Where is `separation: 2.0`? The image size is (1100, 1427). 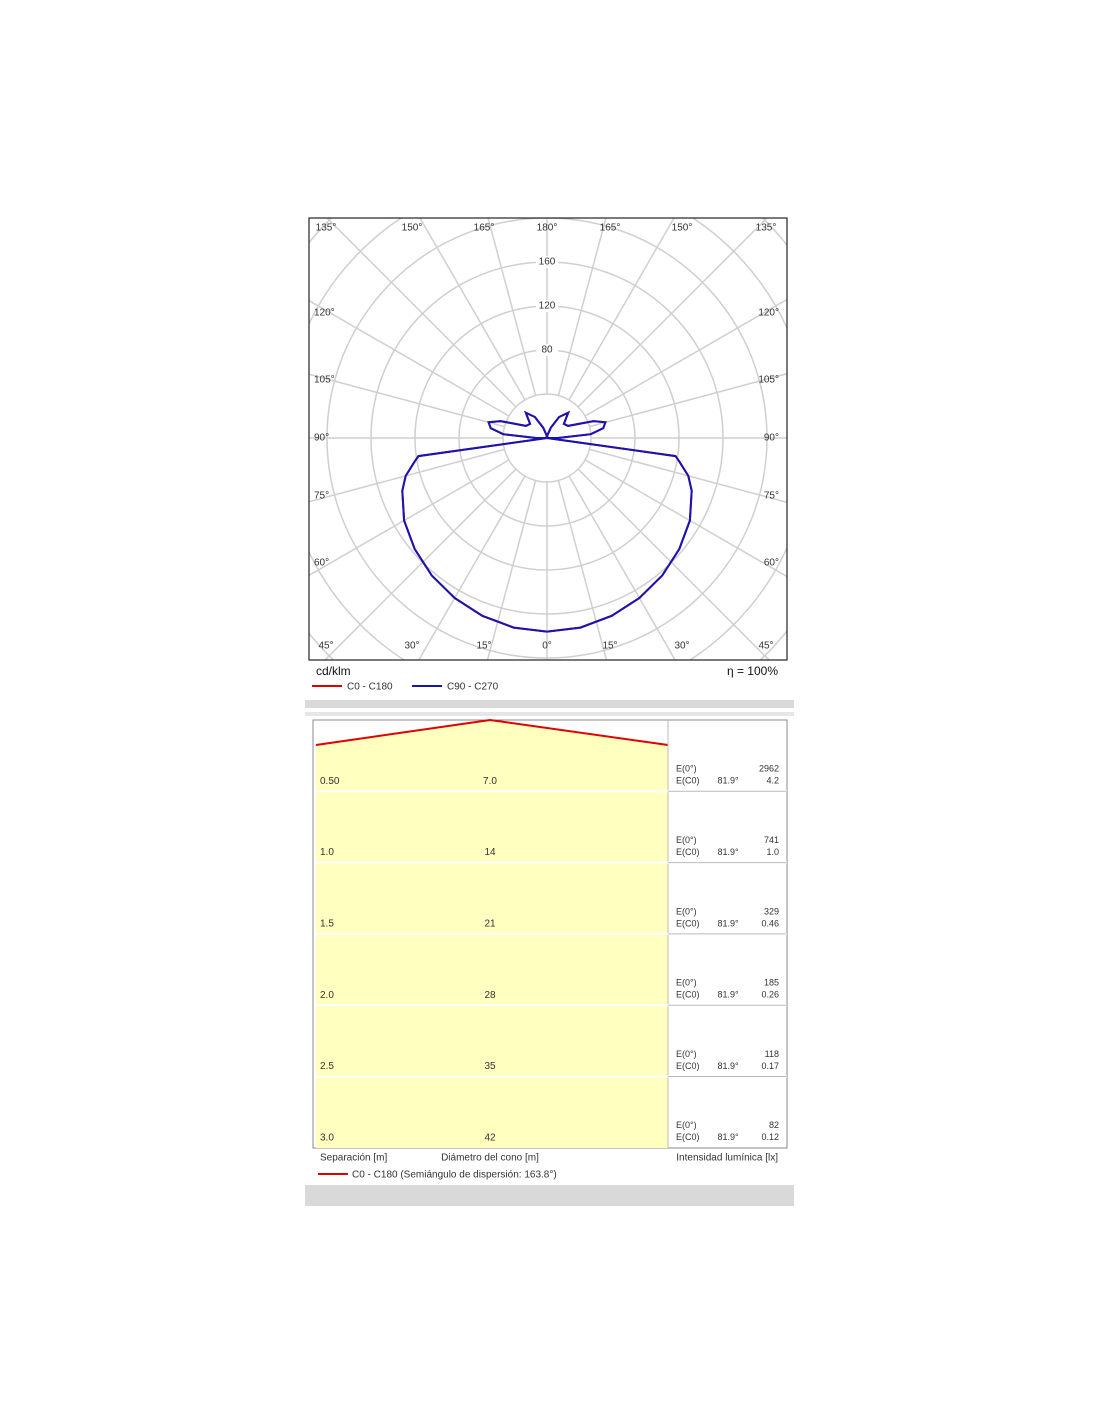 separation: 2.0 is located at coordinates (327, 995).